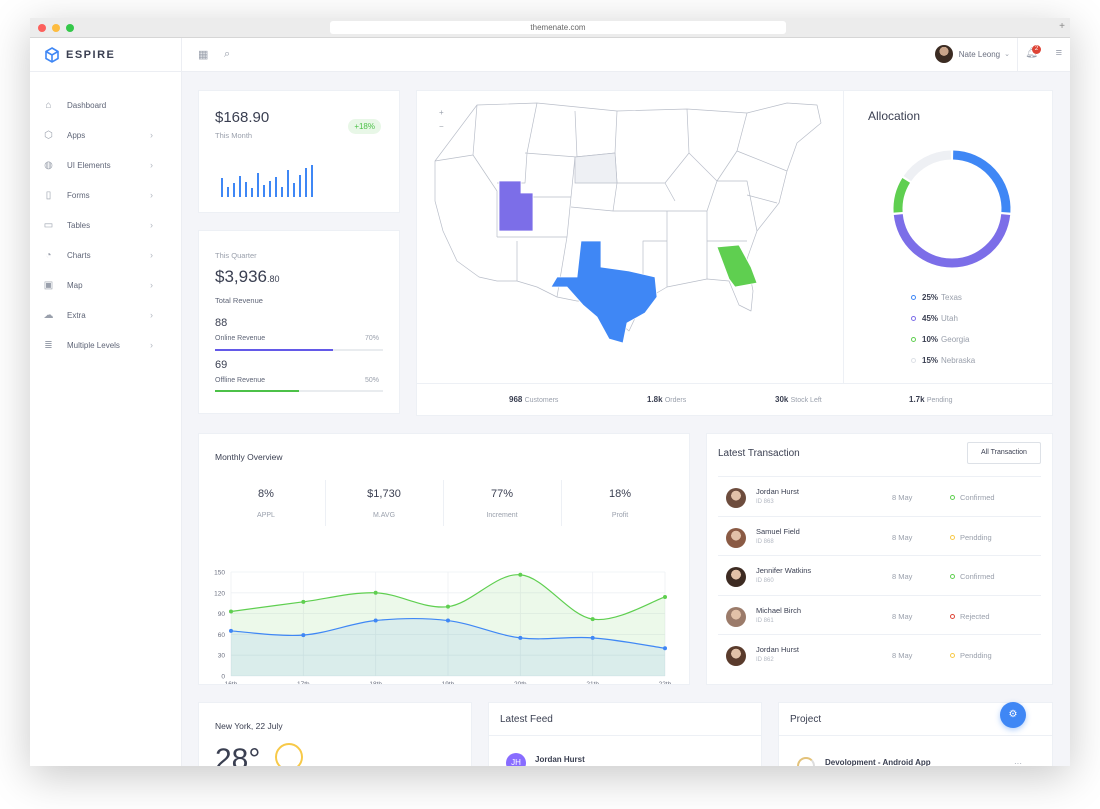 This screenshot has width=1100, height=809. Describe the element at coordinates (443, 503) in the screenshot. I see `divider` at that location.